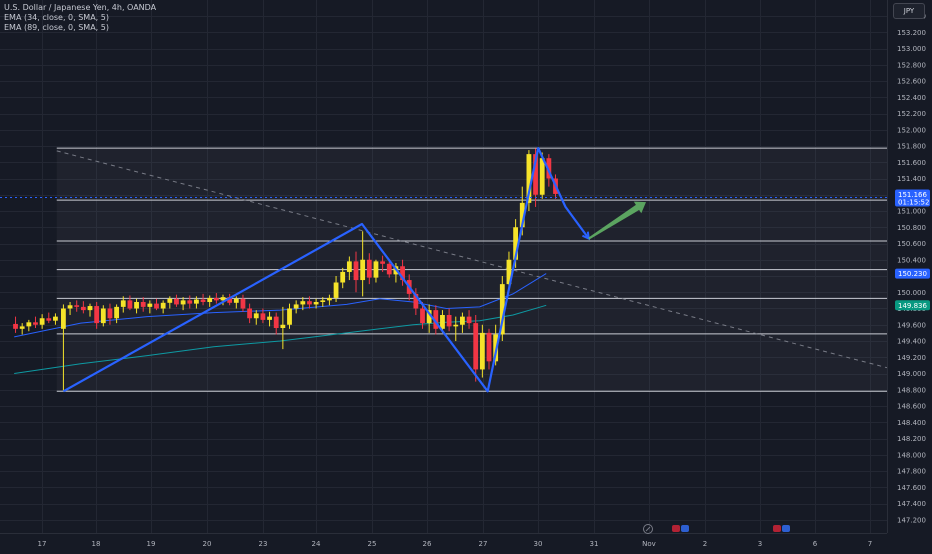 This screenshot has width=932, height=554. What do you see at coordinates (316, 544) in the screenshot?
I see `time-label-24: 24` at bounding box center [316, 544].